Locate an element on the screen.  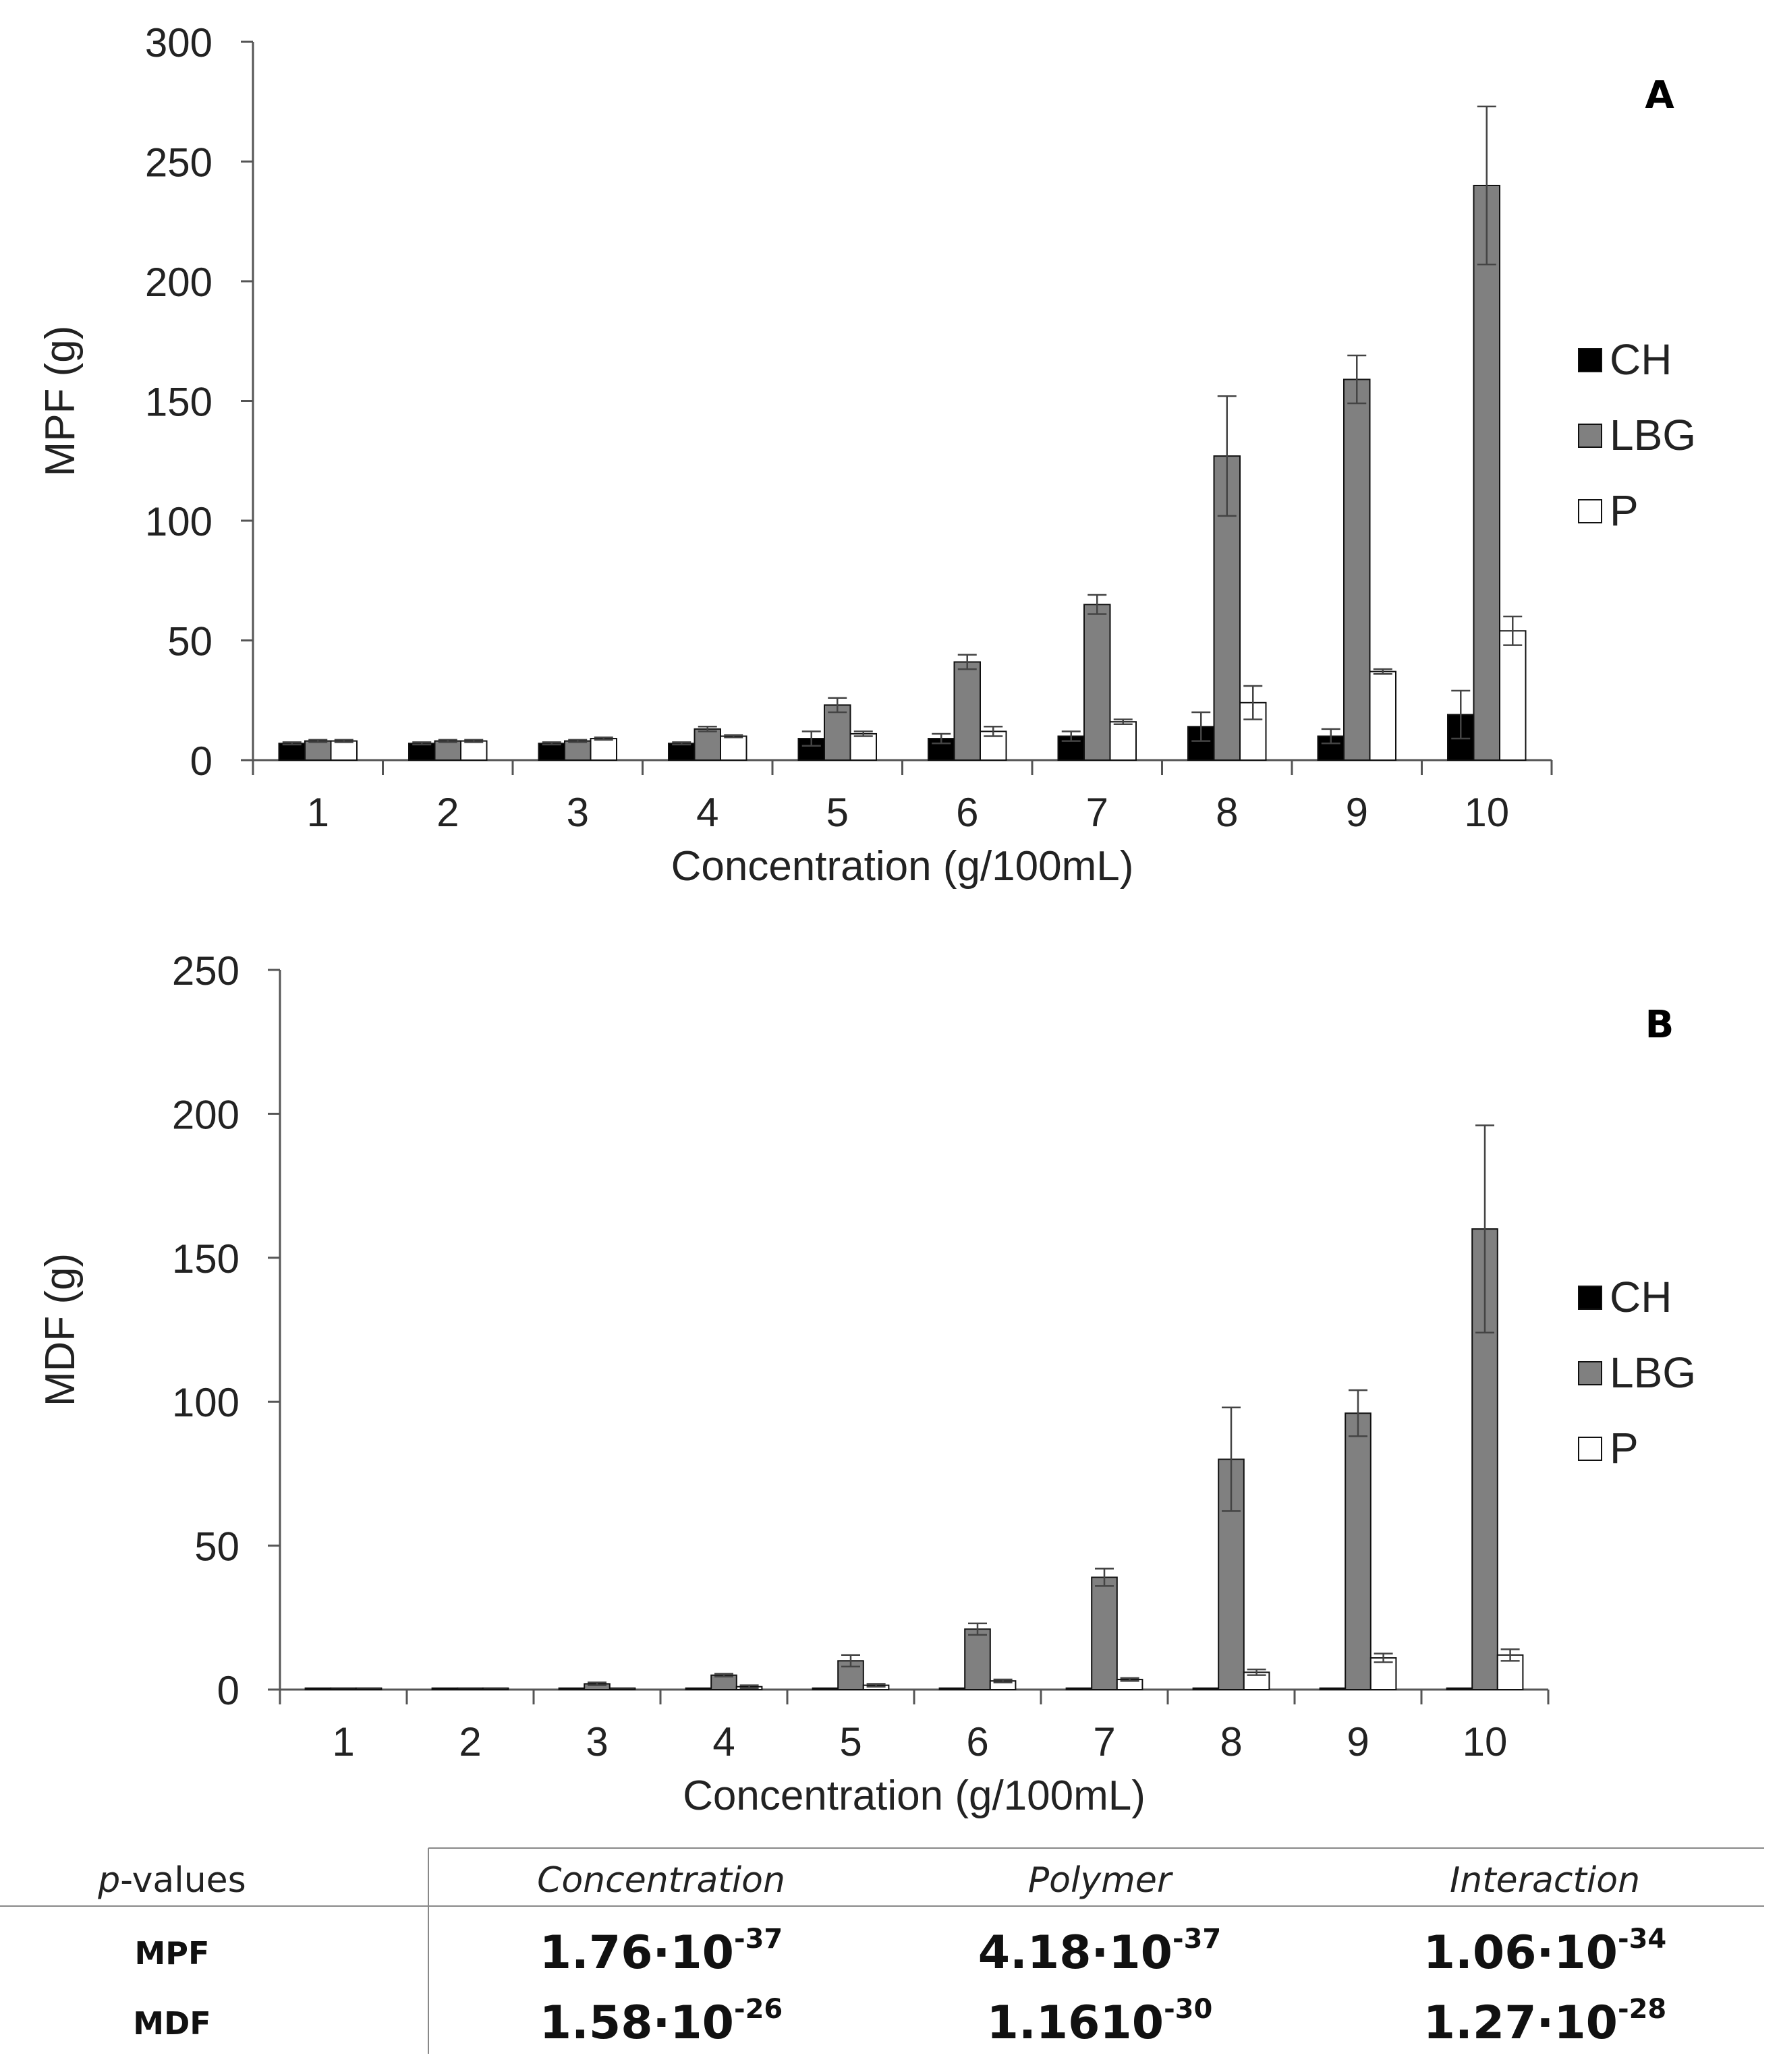
y-tick-label: 50 is located at coordinates (216, 1547).